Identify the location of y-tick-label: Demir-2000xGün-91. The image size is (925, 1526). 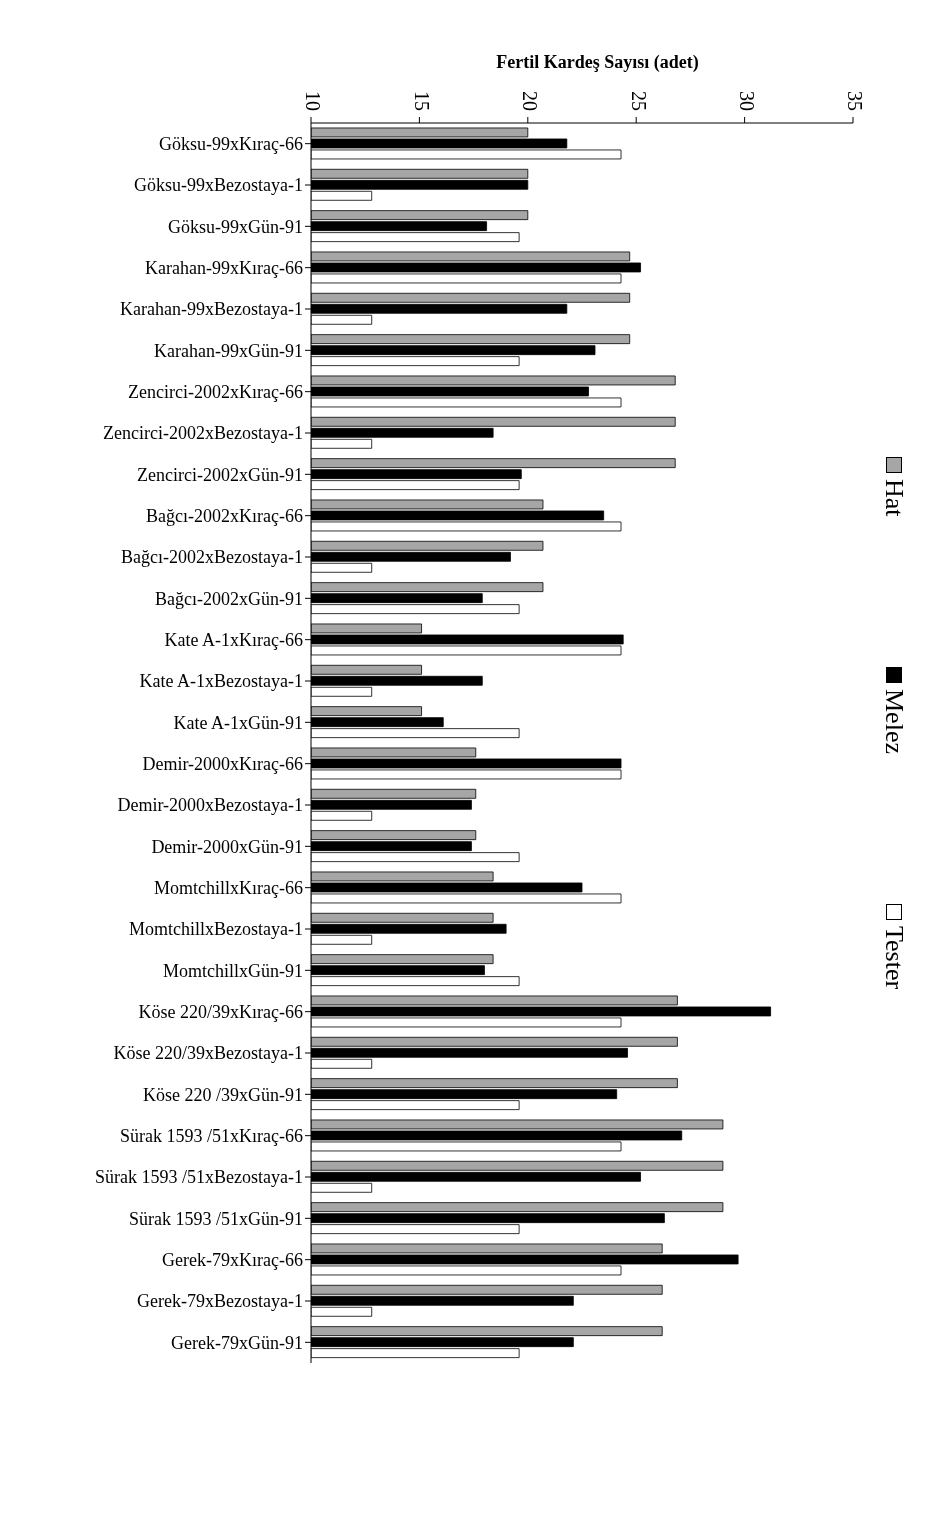
(227, 846).